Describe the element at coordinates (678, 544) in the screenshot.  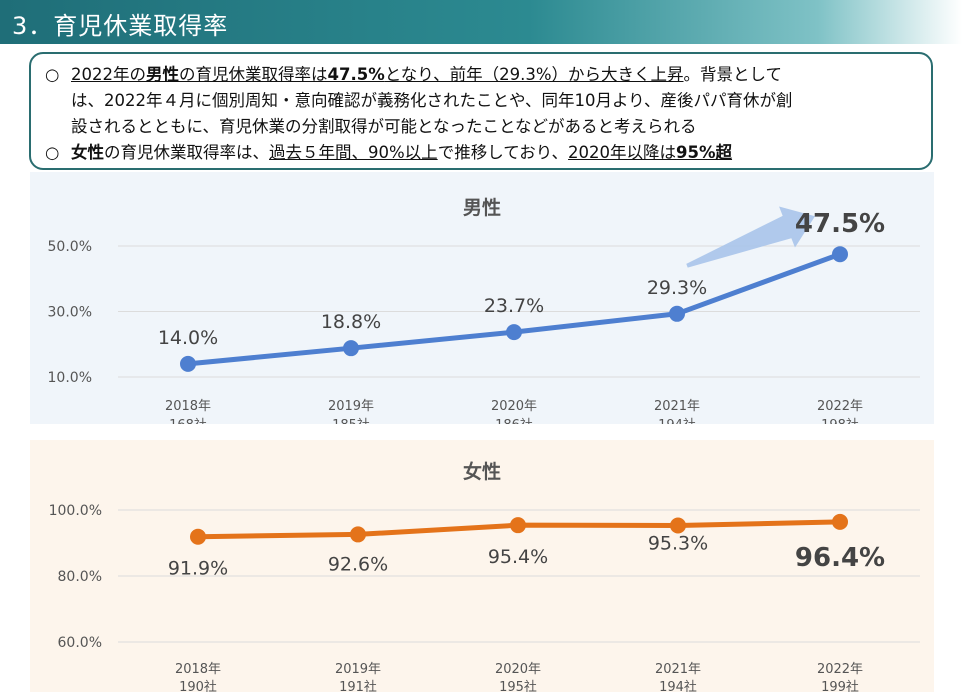
I see `female-data-label: 95.3%` at that location.